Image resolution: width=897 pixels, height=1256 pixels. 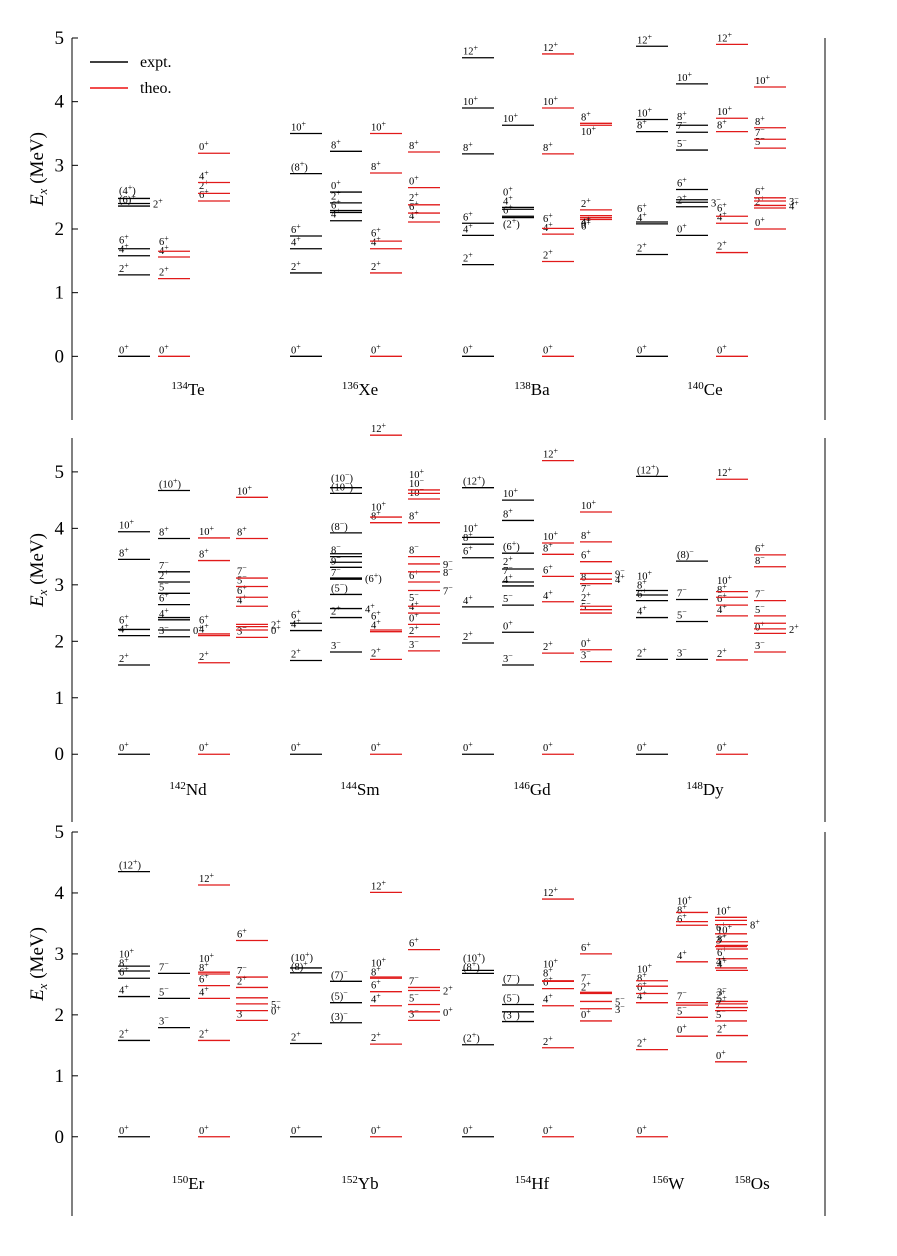 What do you see at coordinates (187, 389) in the screenshot?
I see `nucleus-label: 134Te` at bounding box center [187, 389].